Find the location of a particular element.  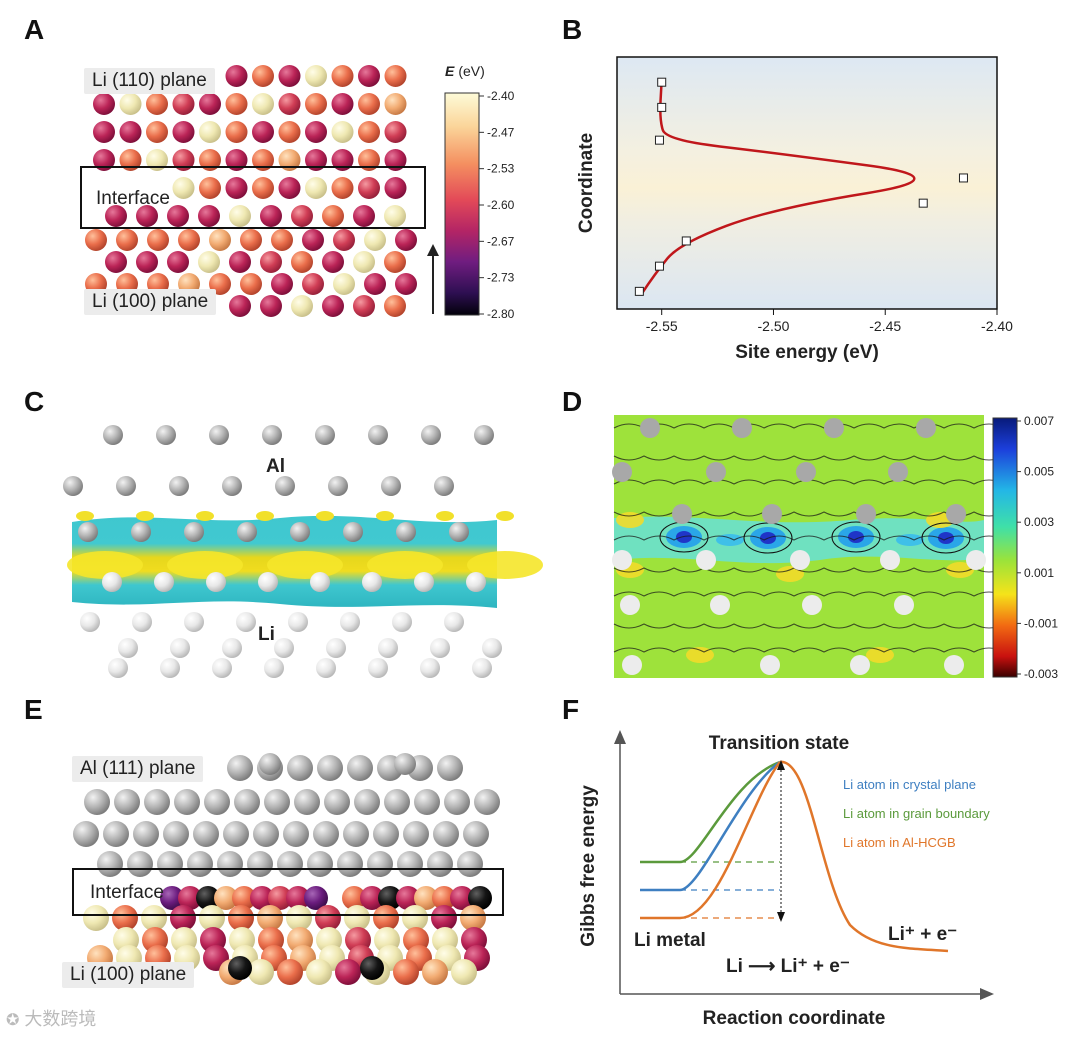

panel-b-fit-line is located at coordinates (778, 187).